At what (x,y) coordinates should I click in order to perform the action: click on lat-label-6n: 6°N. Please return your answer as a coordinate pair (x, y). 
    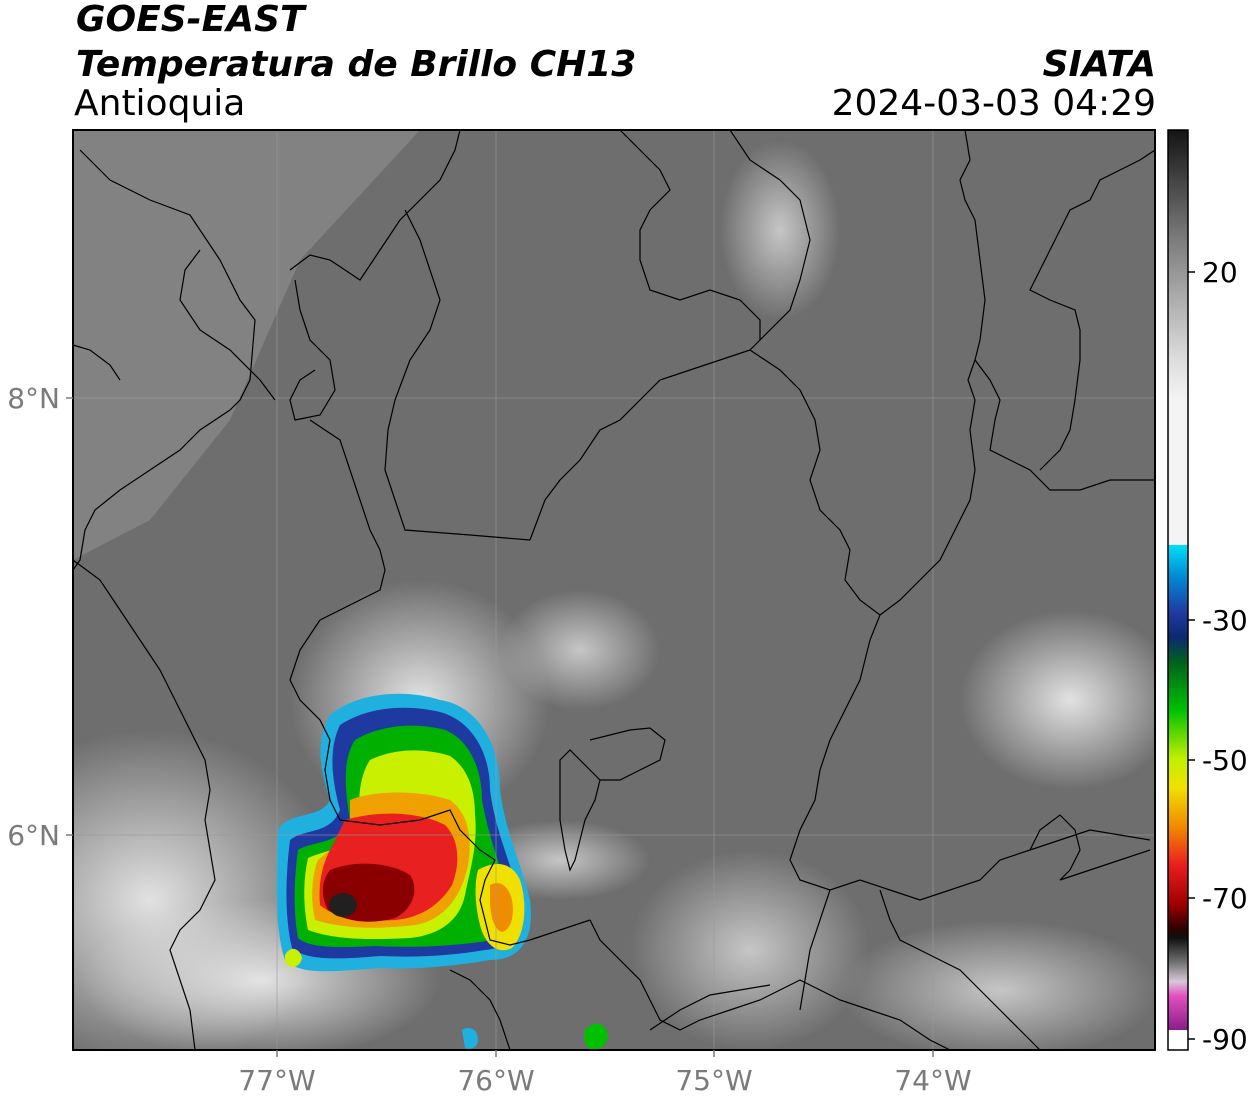
    Looking at the image, I should click on (33, 835).